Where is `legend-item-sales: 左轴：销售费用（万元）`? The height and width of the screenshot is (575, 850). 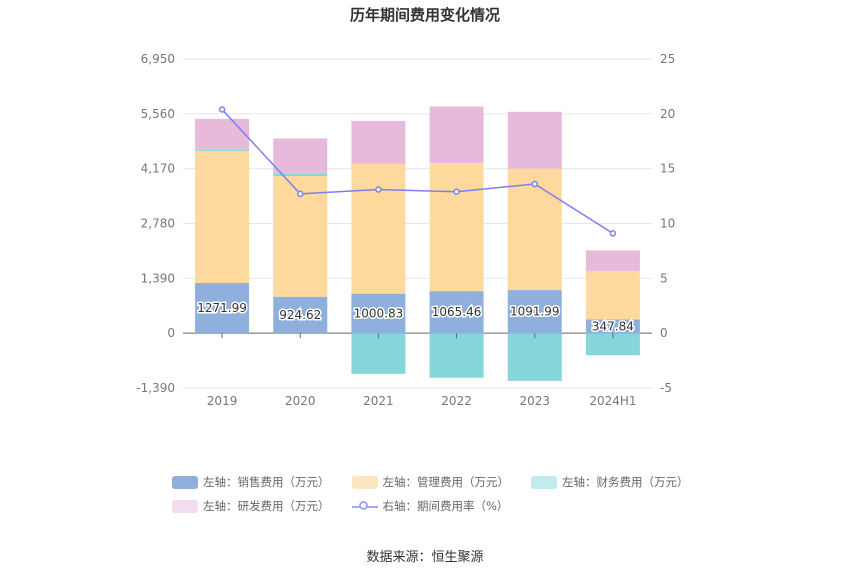 legend-item-sales: 左轴：销售费用（万元） is located at coordinates (251, 482).